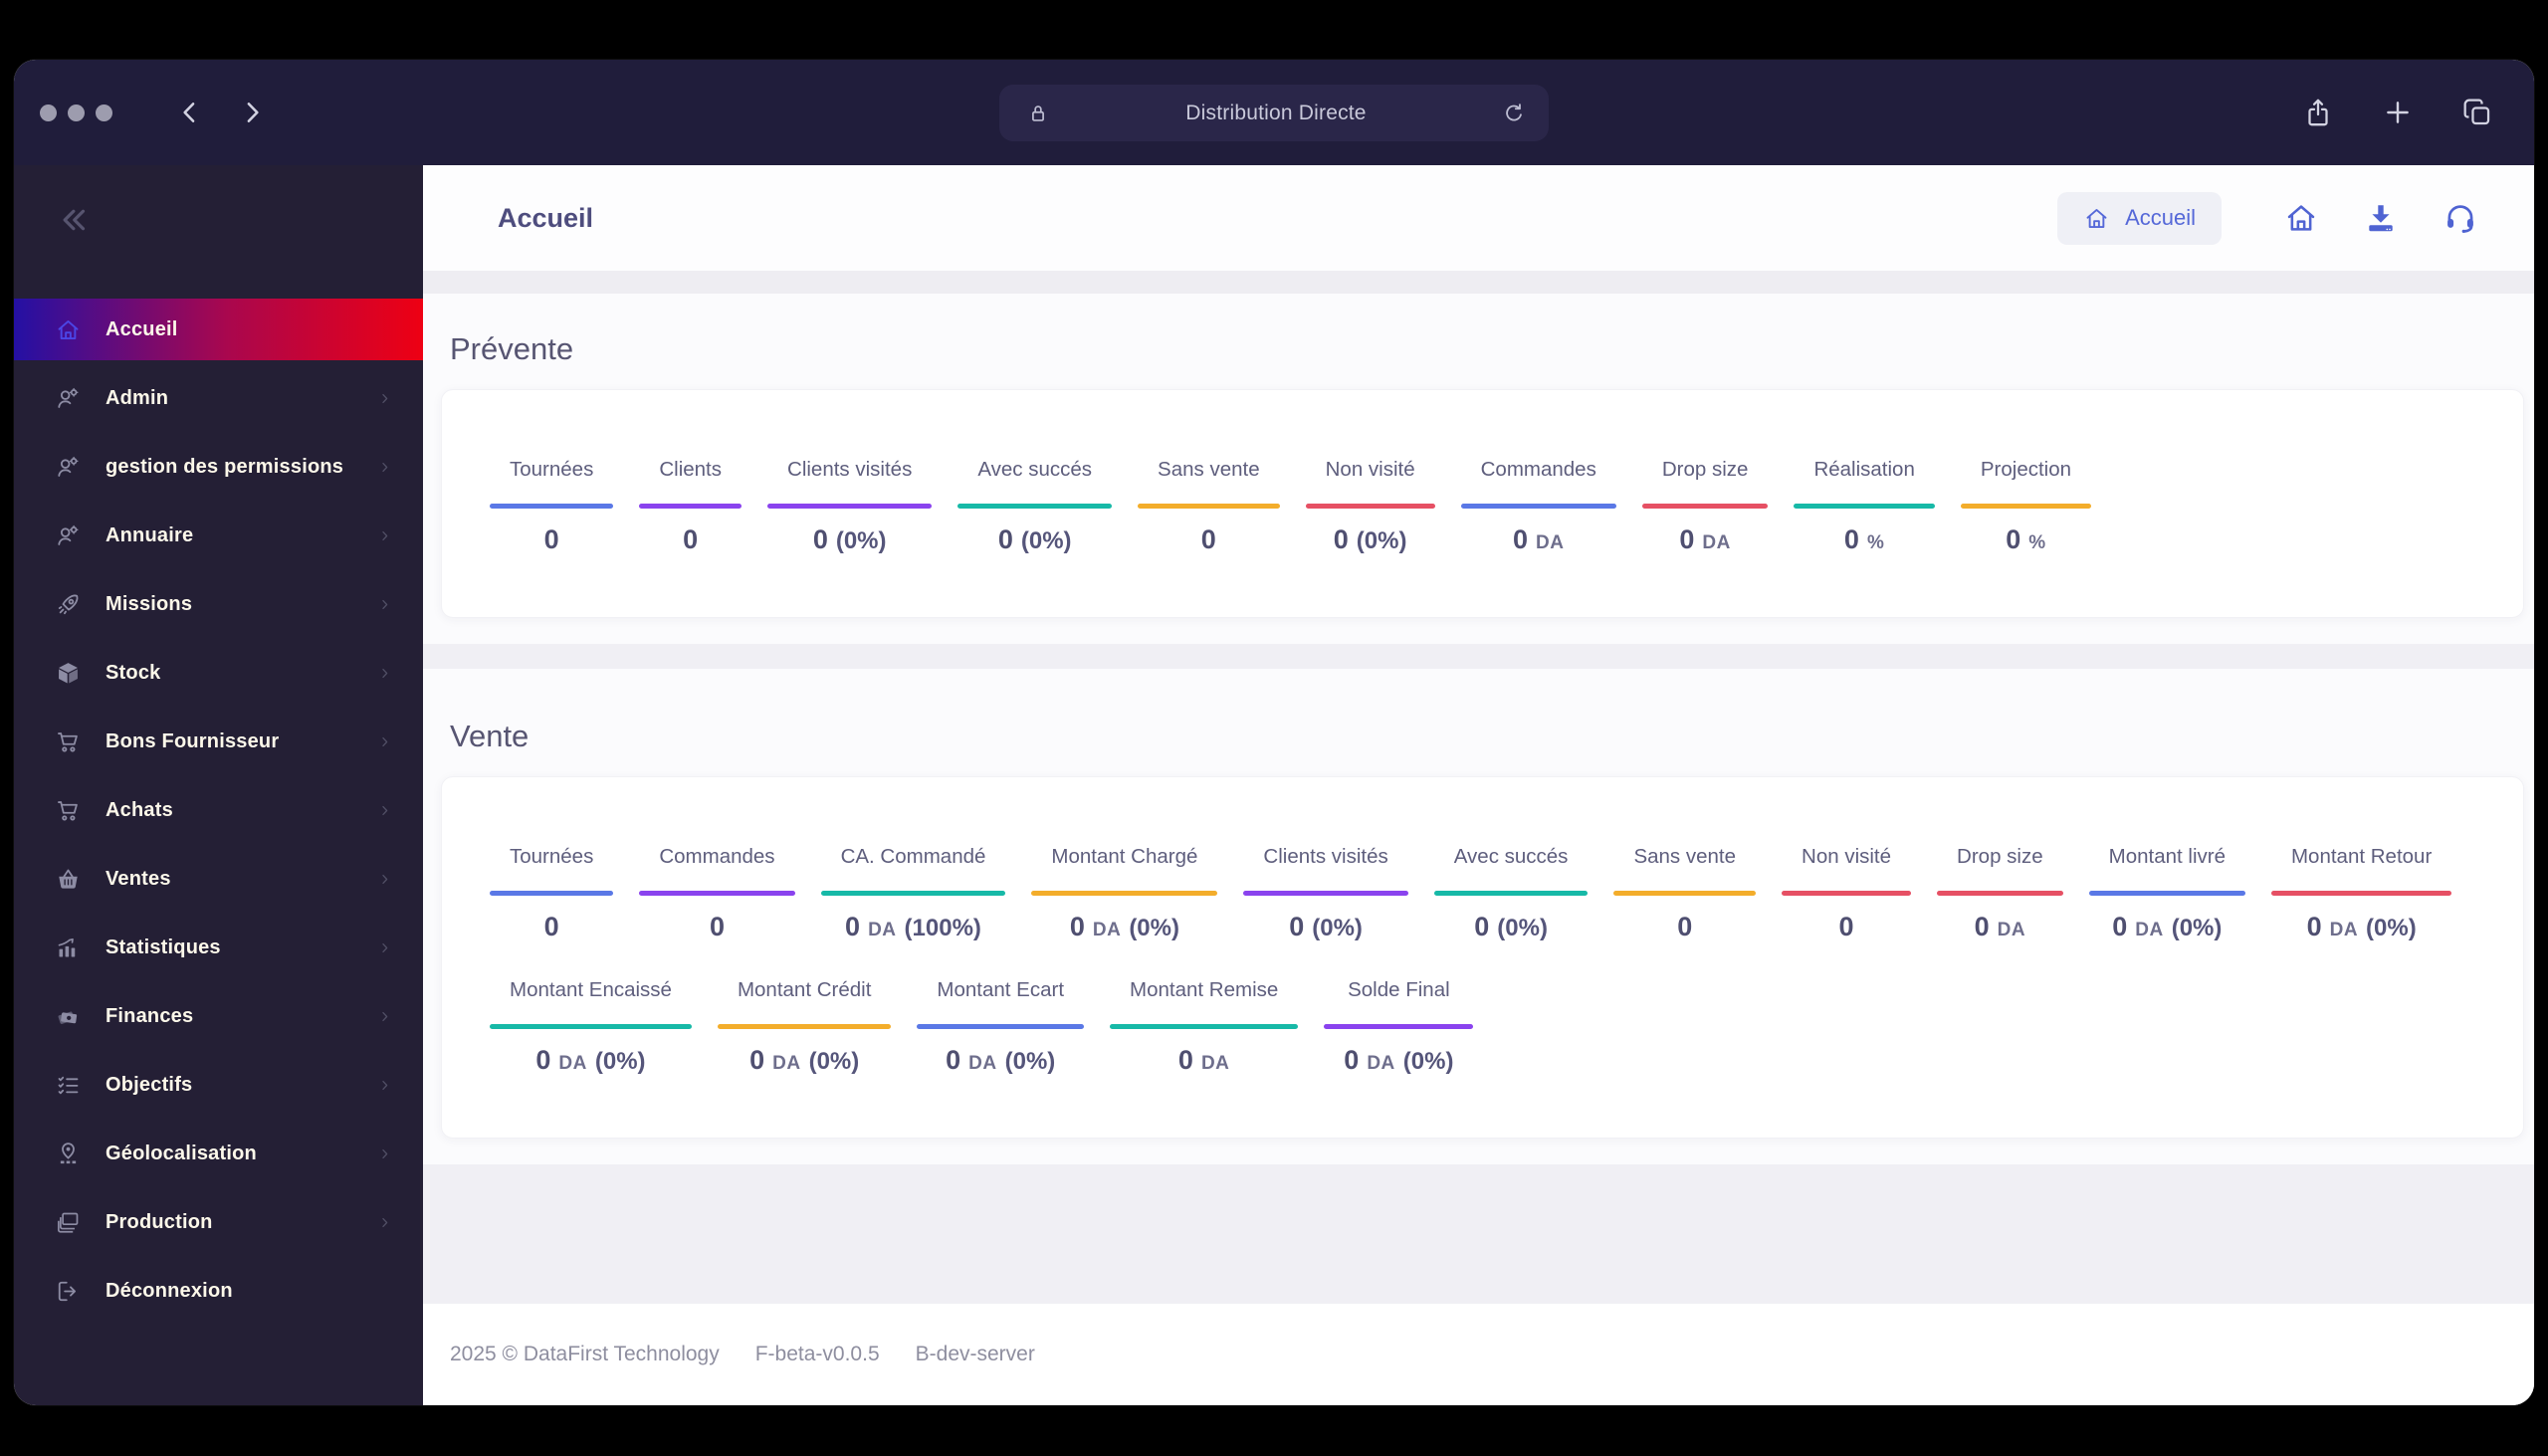 The height and width of the screenshot is (1456, 2548). What do you see at coordinates (218, 535) in the screenshot?
I see `sidebar-item-annuaire: Annuaire` at bounding box center [218, 535].